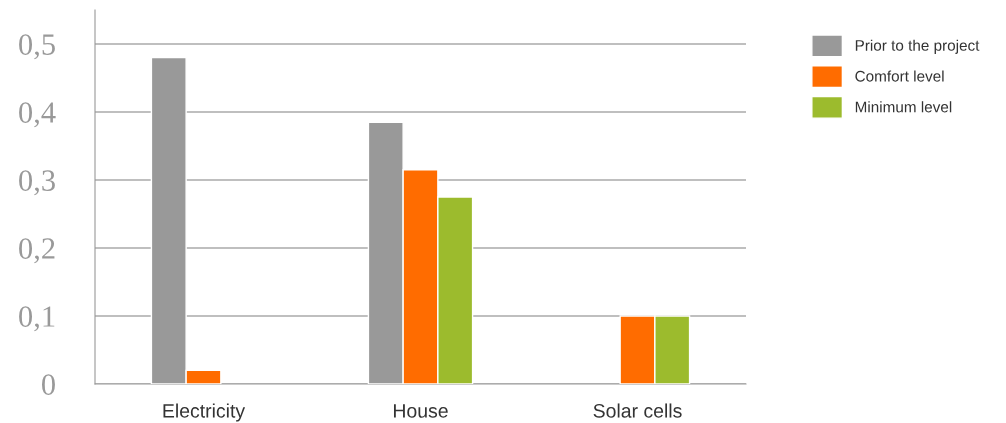 Image resolution: width=1006 pixels, height=423 pixels. What do you see at coordinates (37, 183) in the screenshot?
I see `y-tick-label: 0,3` at bounding box center [37, 183].